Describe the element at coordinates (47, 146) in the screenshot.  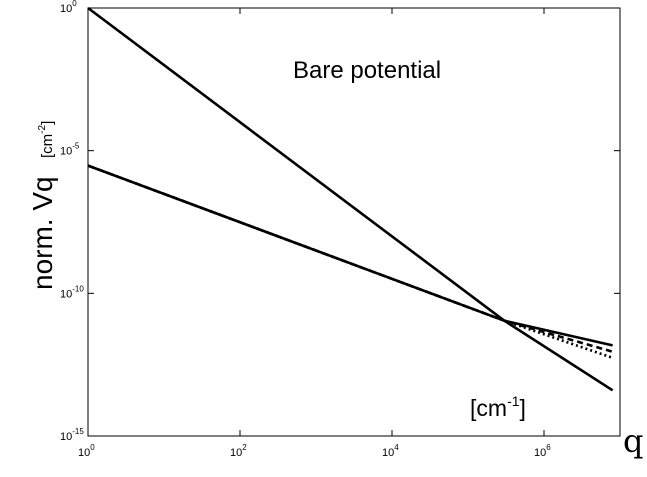
I see `y-unit-base: [cm` at that location.